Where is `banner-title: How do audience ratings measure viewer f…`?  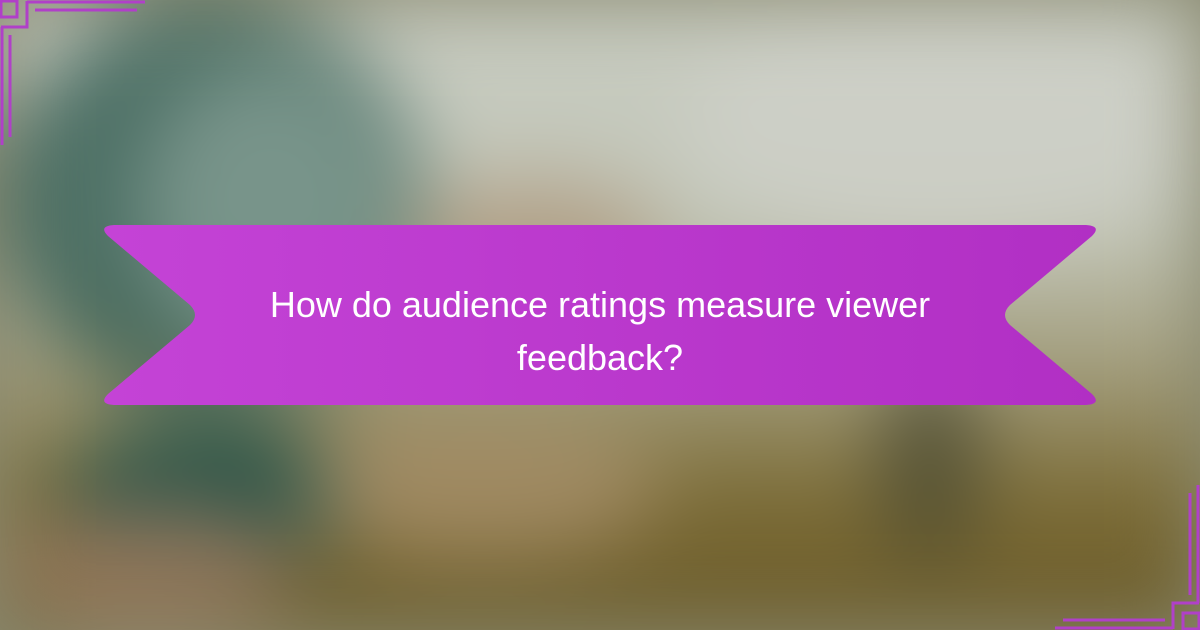
banner-title: How do audience ratings measure viewer f… is located at coordinates (600, 331).